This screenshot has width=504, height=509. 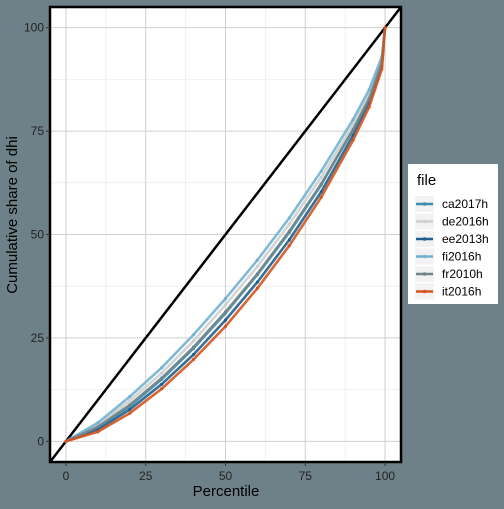 What do you see at coordinates (385, 476) in the screenshot?
I see `x-tick-label: 100` at bounding box center [385, 476].